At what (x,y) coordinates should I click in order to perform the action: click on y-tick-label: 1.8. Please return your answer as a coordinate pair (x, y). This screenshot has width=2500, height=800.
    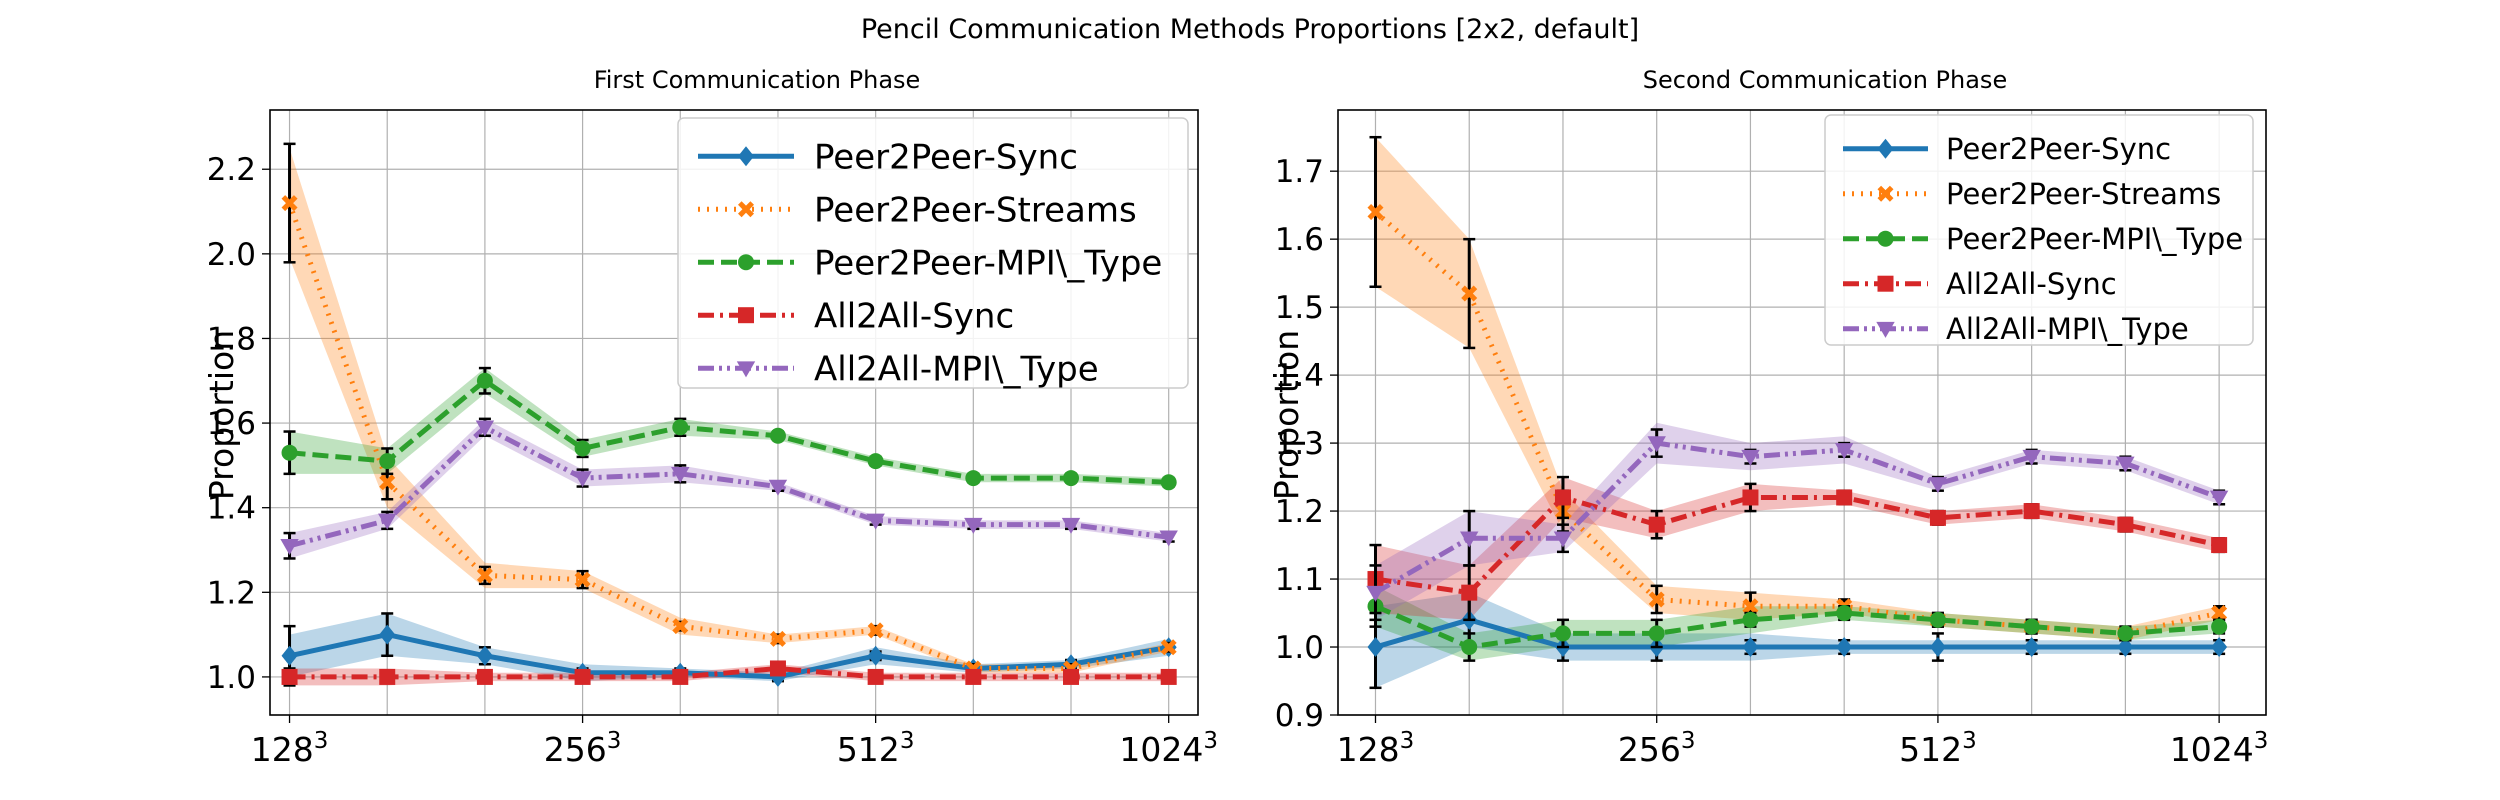
    Looking at the image, I should click on (231, 339).